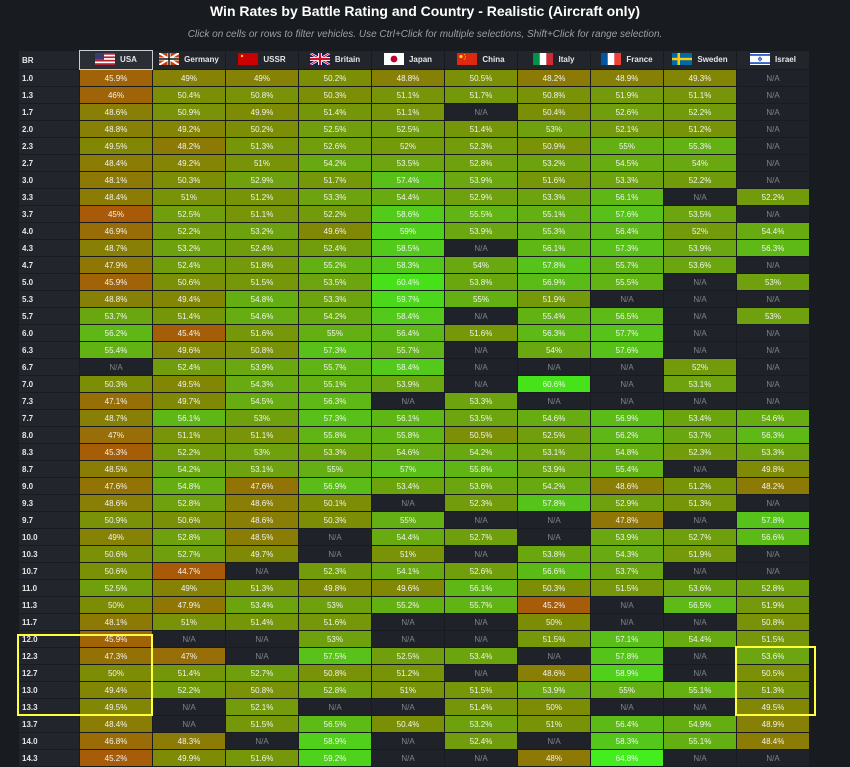  I want to click on winrate-cell: 51%, so click(189, 197).